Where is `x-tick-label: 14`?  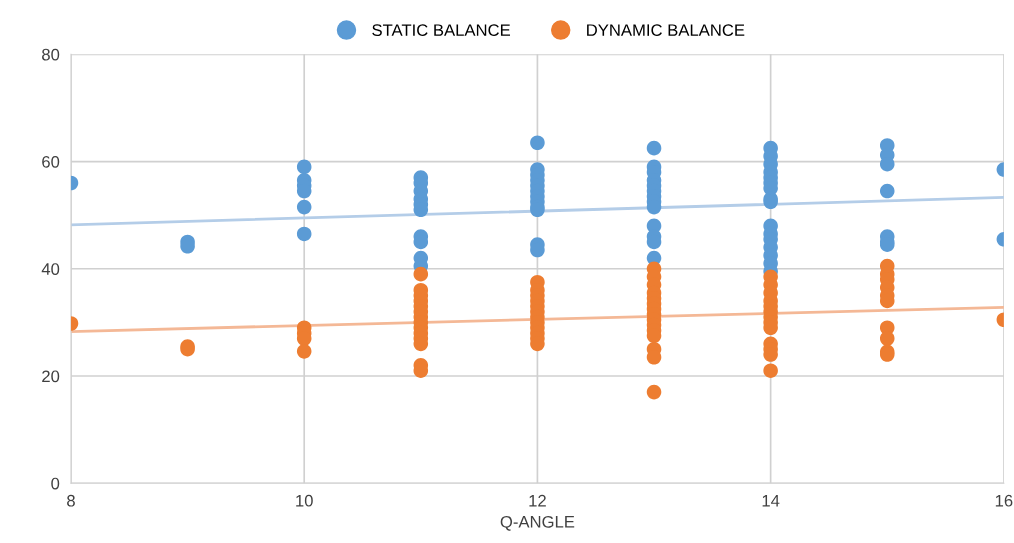 x-tick-label: 14 is located at coordinates (771, 500).